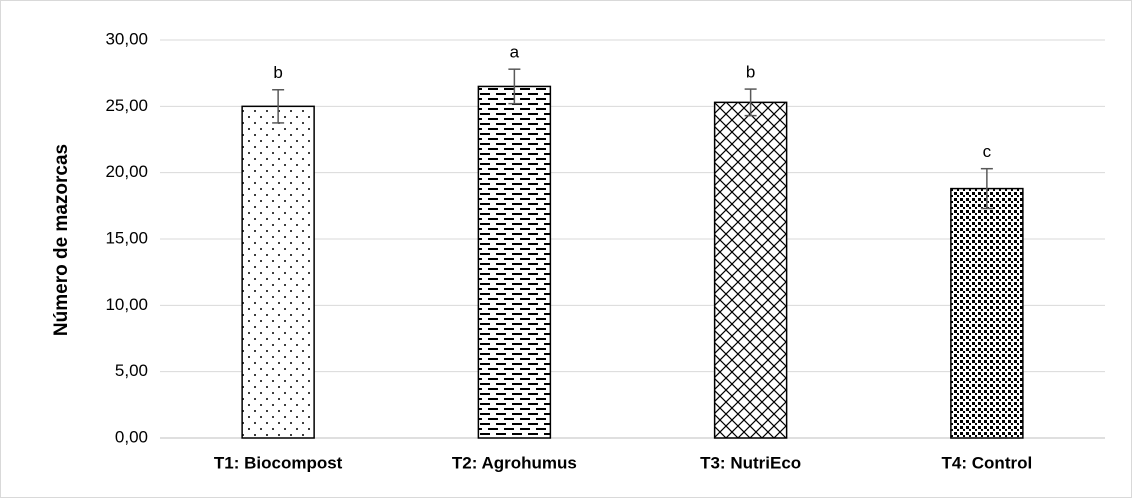 This screenshot has height=498, width=1132. What do you see at coordinates (750, 462) in the screenshot?
I see `x-tick-label: T3: NutriEco` at bounding box center [750, 462].